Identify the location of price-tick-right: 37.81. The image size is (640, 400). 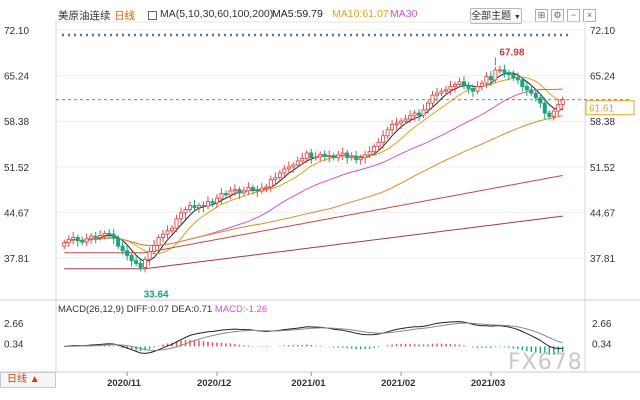
(602, 259).